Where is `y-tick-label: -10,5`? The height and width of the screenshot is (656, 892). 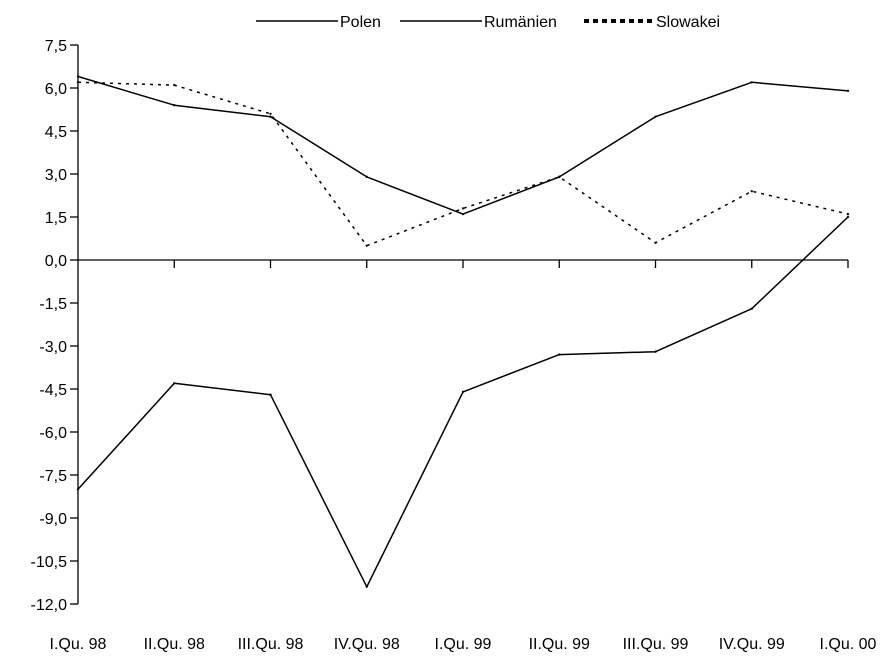
y-tick-label: -10,5 is located at coordinates (49, 562).